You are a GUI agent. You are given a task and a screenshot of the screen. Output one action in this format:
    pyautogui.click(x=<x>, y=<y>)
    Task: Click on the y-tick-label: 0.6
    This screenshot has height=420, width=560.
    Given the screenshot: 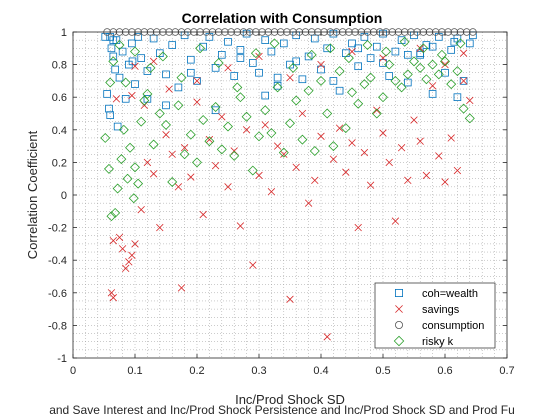 What is the action you would take?
    pyautogui.click(x=59, y=98)
    